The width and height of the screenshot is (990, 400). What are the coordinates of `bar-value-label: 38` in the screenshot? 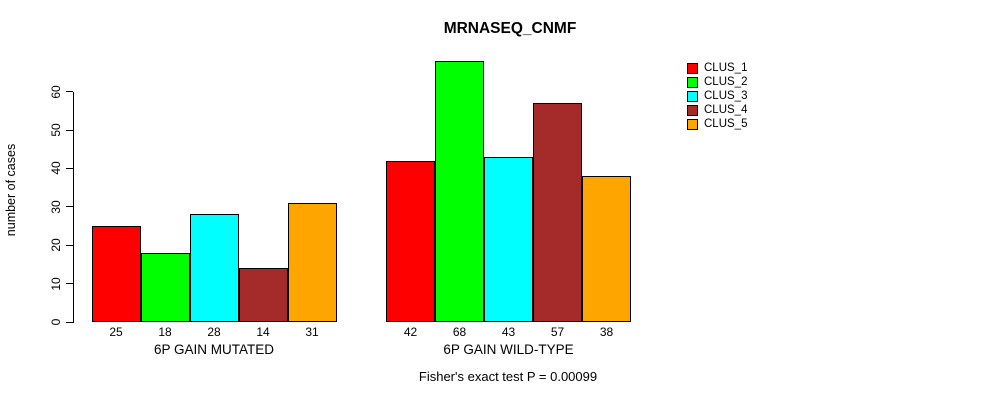 It's located at (606, 332).